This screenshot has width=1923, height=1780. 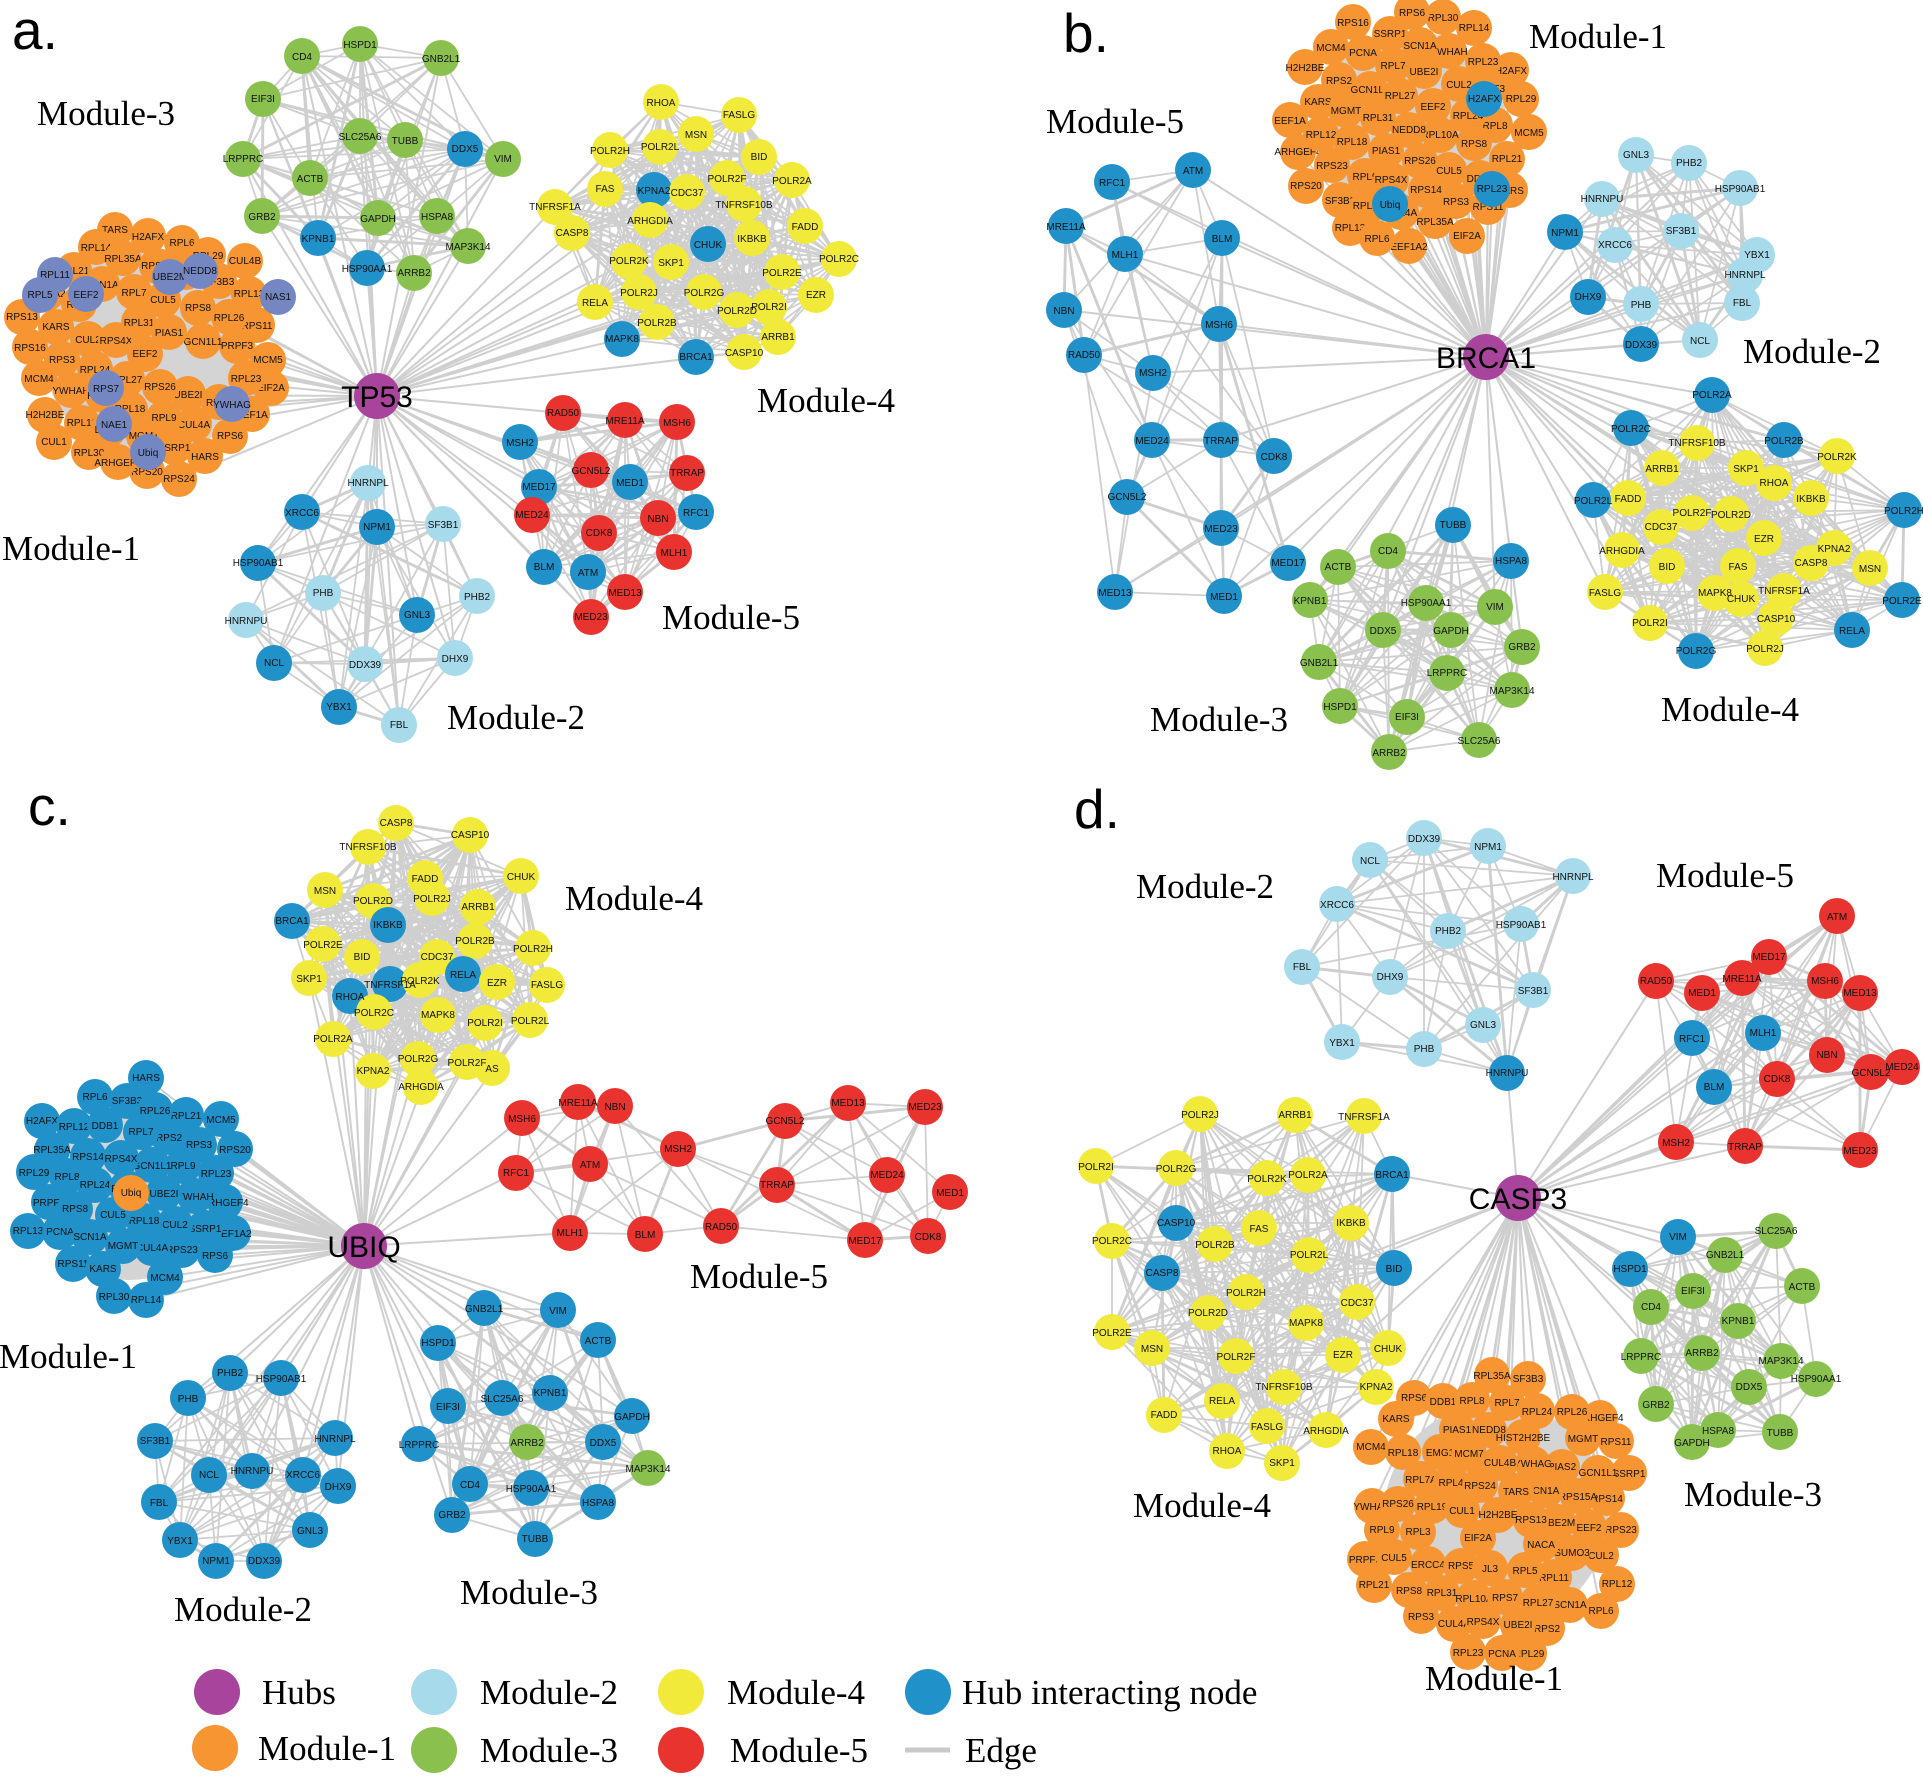 I want to click on svg-text: MAPK8, so click(x=1715, y=593).